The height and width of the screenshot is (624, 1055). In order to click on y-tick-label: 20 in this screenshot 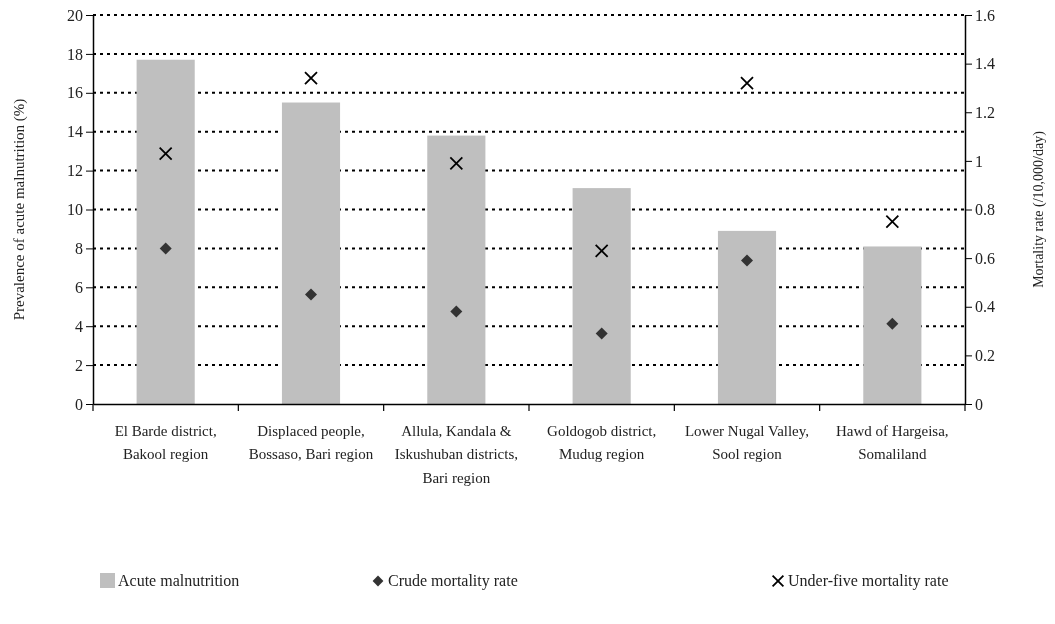, I will do `click(75, 15)`.